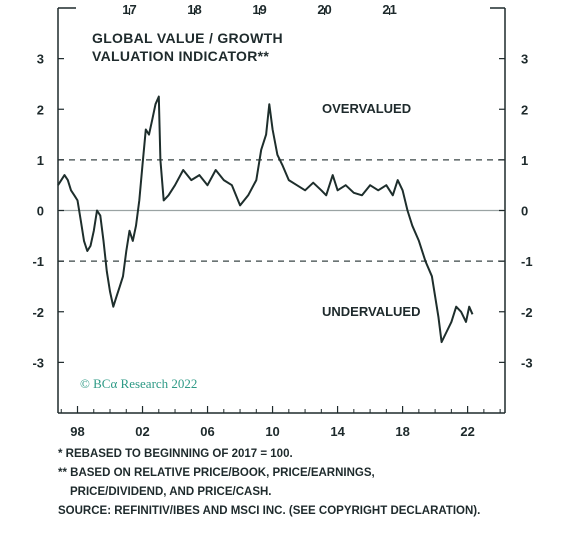 This screenshot has width=561, height=537. I want to click on y-tick-left-label: -3, so click(38, 362).